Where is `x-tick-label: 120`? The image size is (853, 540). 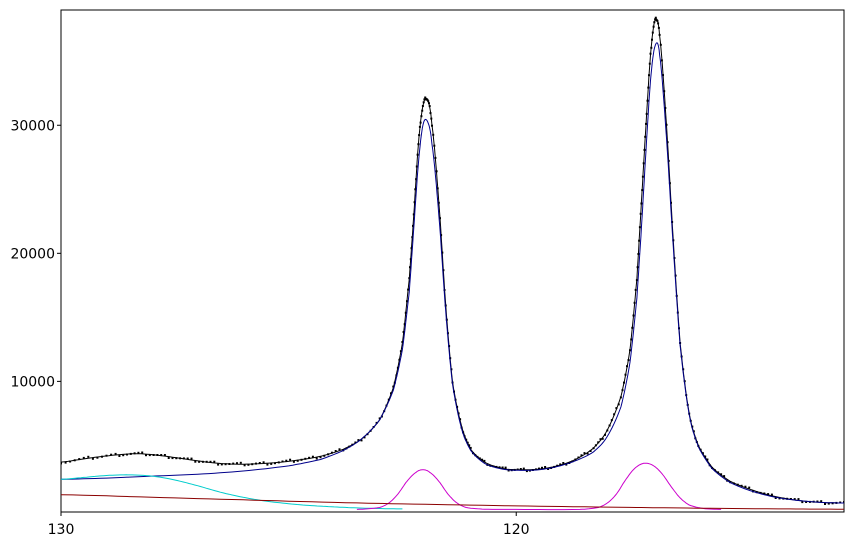
x-tick-label: 120 is located at coordinates (516, 530).